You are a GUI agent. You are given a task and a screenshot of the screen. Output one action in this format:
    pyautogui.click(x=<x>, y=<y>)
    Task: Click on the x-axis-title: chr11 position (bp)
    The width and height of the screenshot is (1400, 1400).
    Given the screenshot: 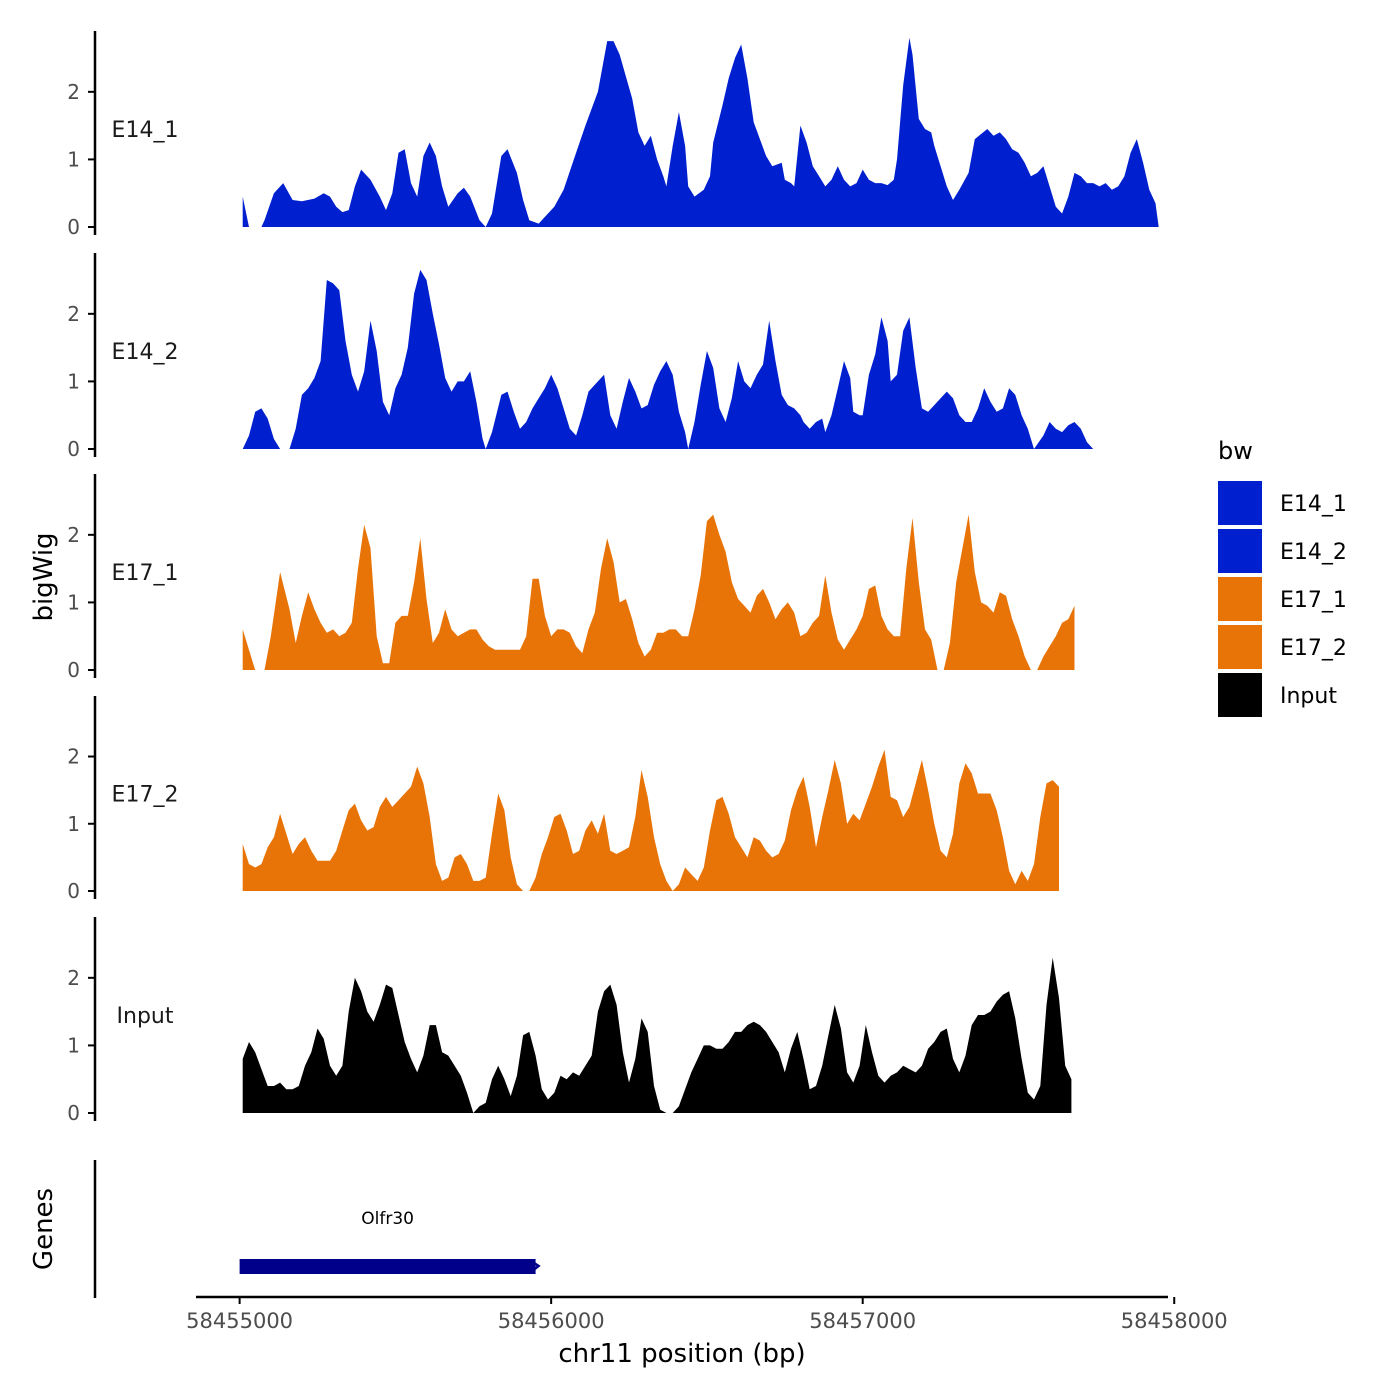 What is the action you would take?
    pyautogui.click(x=681, y=1354)
    